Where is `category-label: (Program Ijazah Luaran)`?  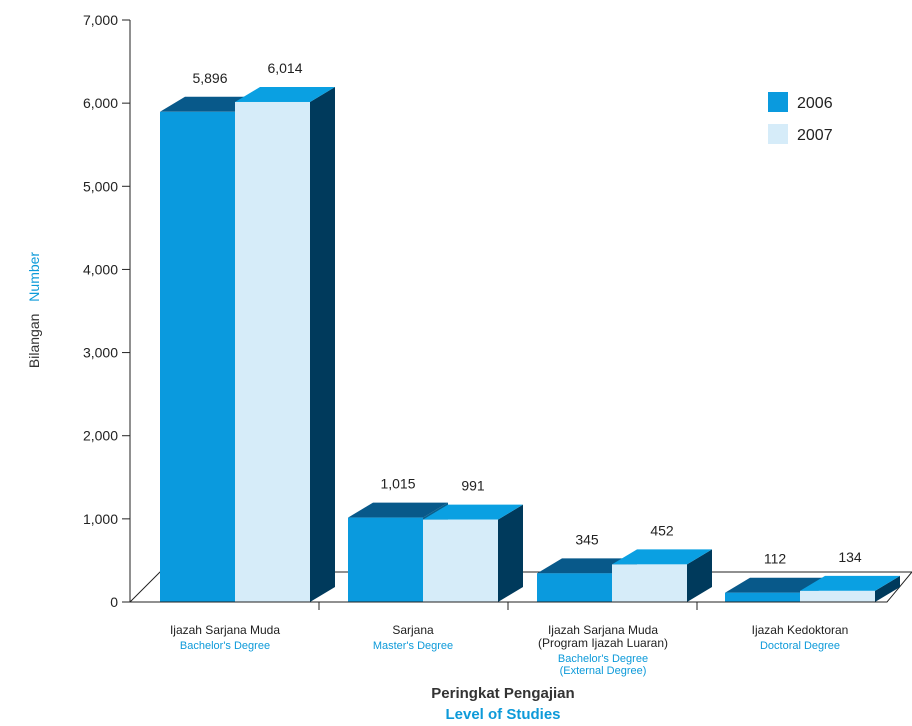
category-label: (Program Ijazah Luaran) is located at coordinates (603, 643).